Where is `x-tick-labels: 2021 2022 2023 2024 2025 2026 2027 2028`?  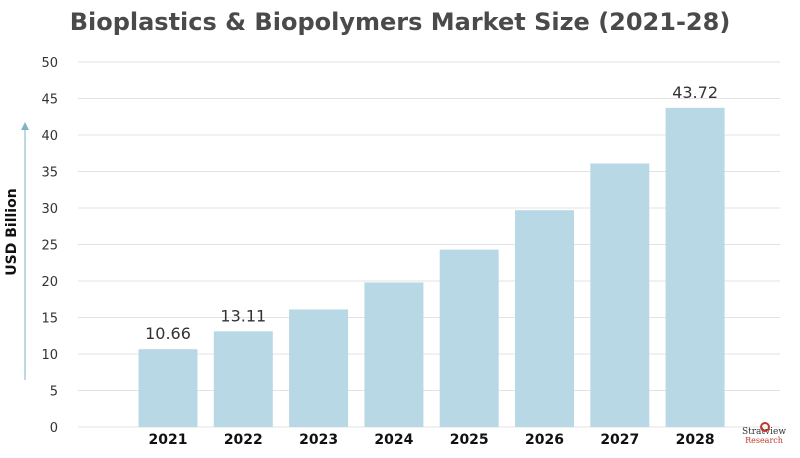 x-tick-labels: 2021 2022 2023 2024 2025 2026 2027 2028 is located at coordinates (432, 440).